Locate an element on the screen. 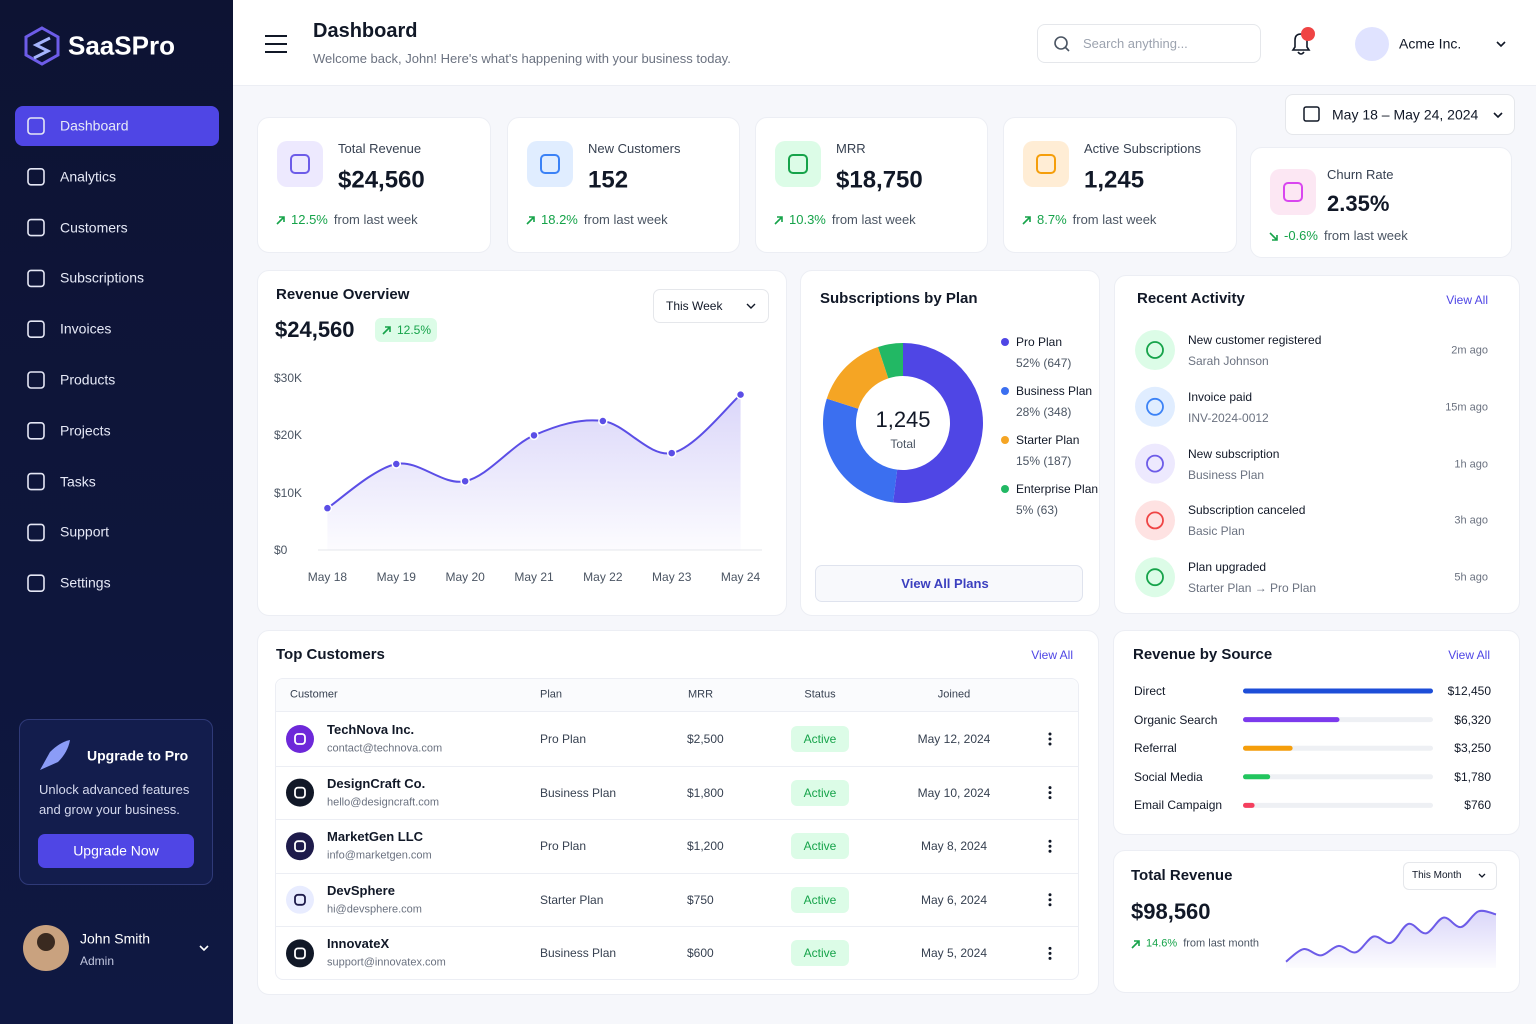  customer-plan: Business Plan is located at coordinates (578, 792).